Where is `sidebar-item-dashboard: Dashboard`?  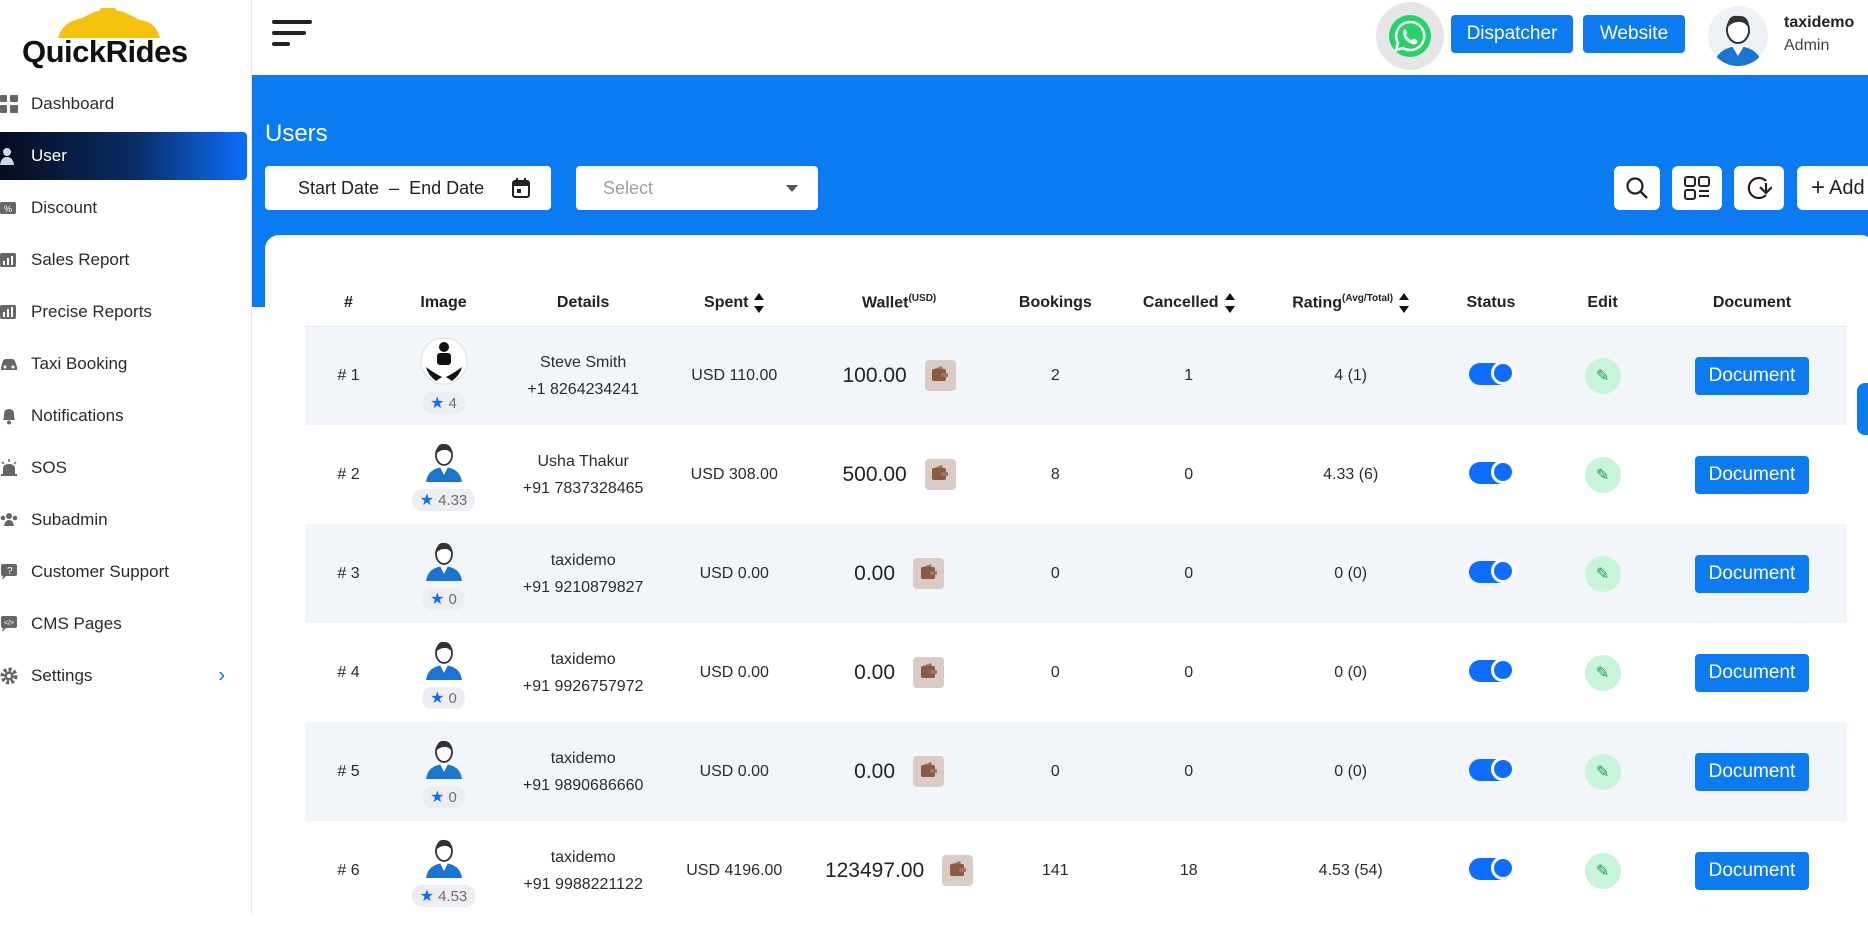 sidebar-item-dashboard: Dashboard is located at coordinates (123, 104).